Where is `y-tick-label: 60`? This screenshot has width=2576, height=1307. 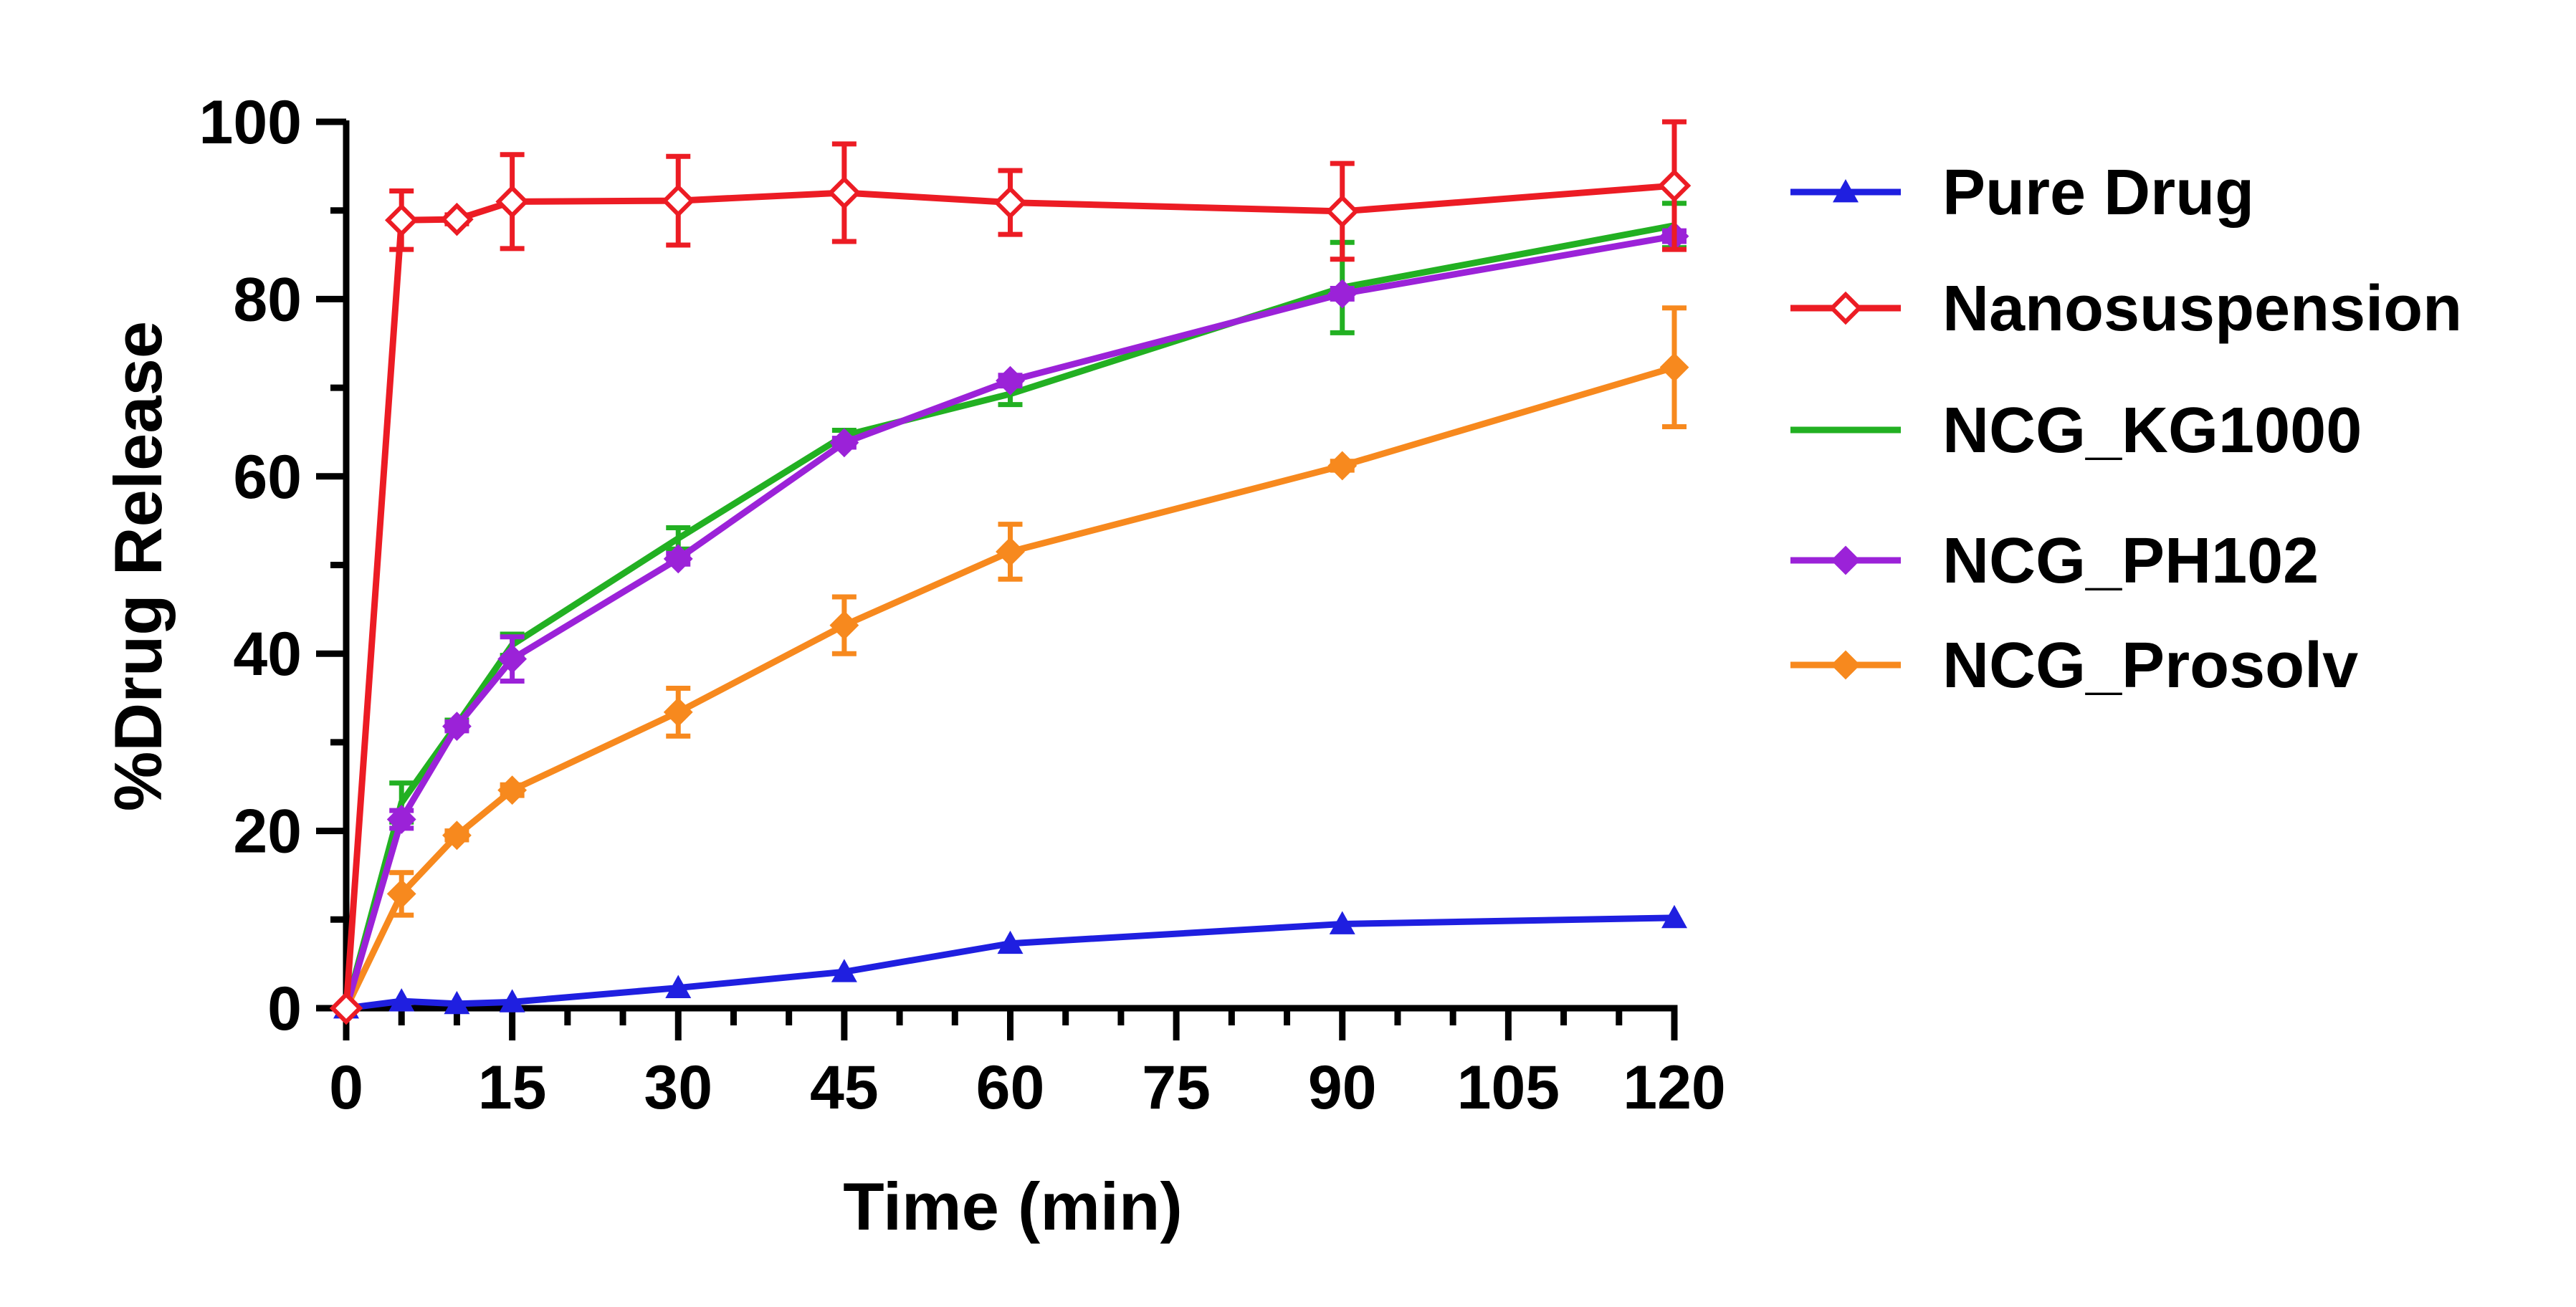 y-tick-label: 60 is located at coordinates (267, 478).